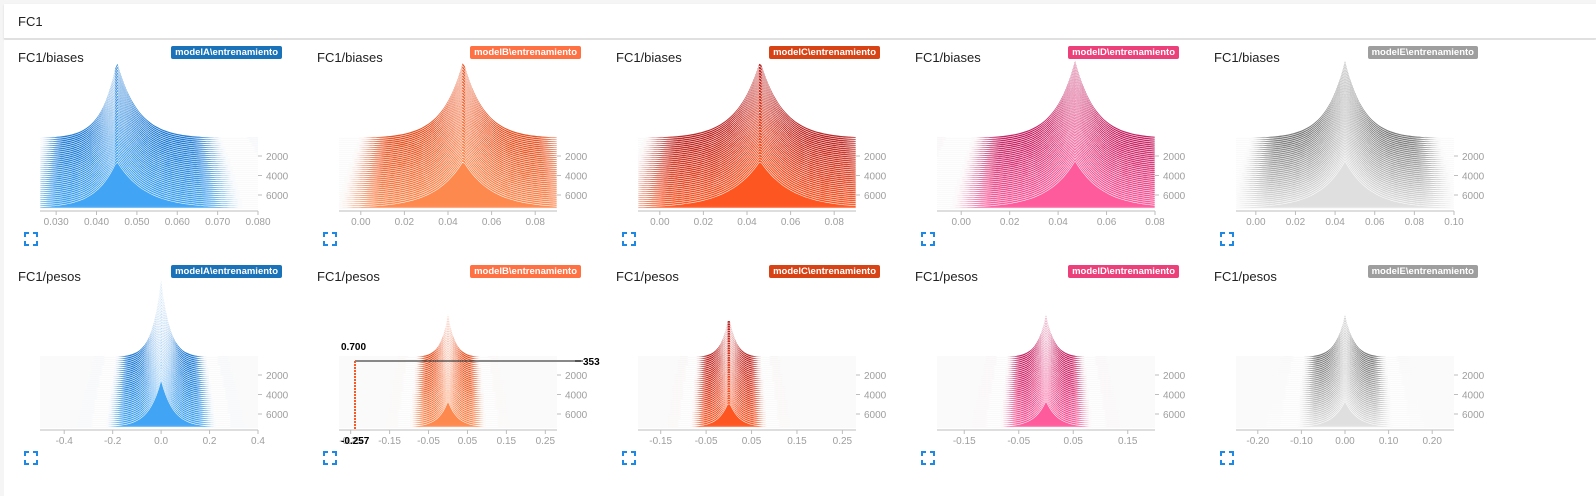 This screenshot has width=1596, height=496. Describe the element at coordinates (546, 441) in the screenshot. I see `x-tick-label: 0.25` at that location.